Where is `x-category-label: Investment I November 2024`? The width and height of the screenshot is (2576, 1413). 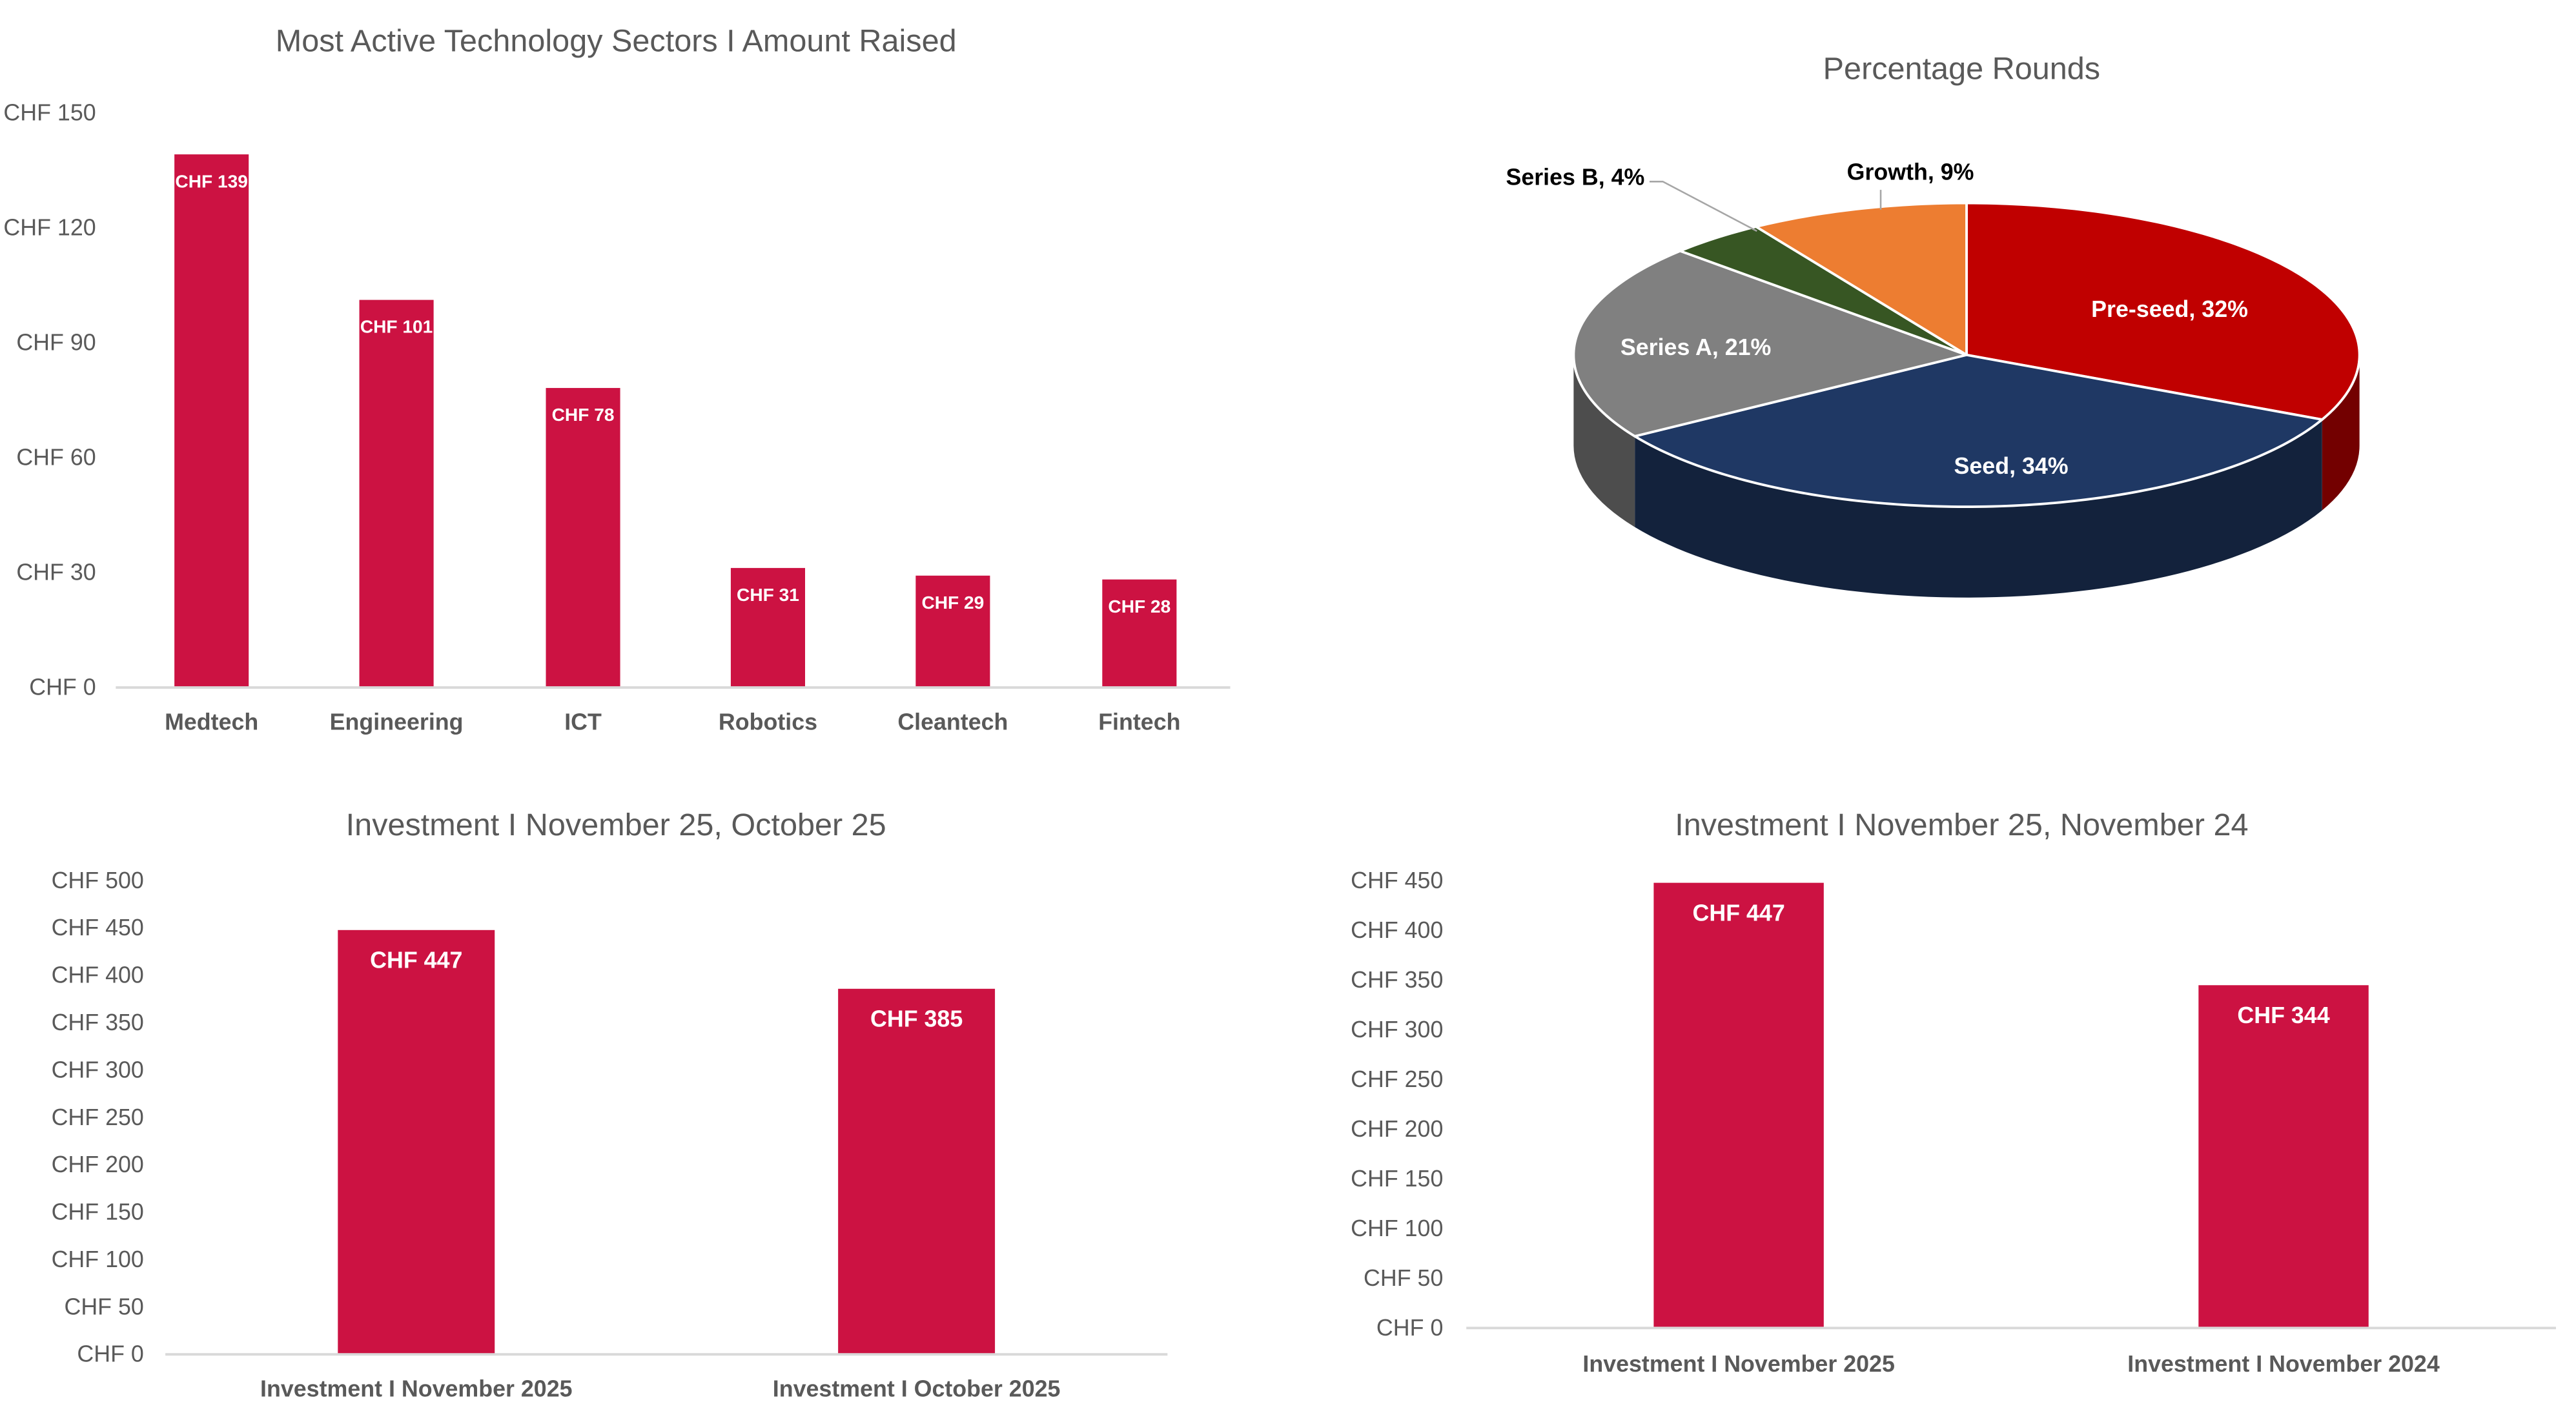 x-category-label: Investment I November 2024 is located at coordinates (2283, 1364).